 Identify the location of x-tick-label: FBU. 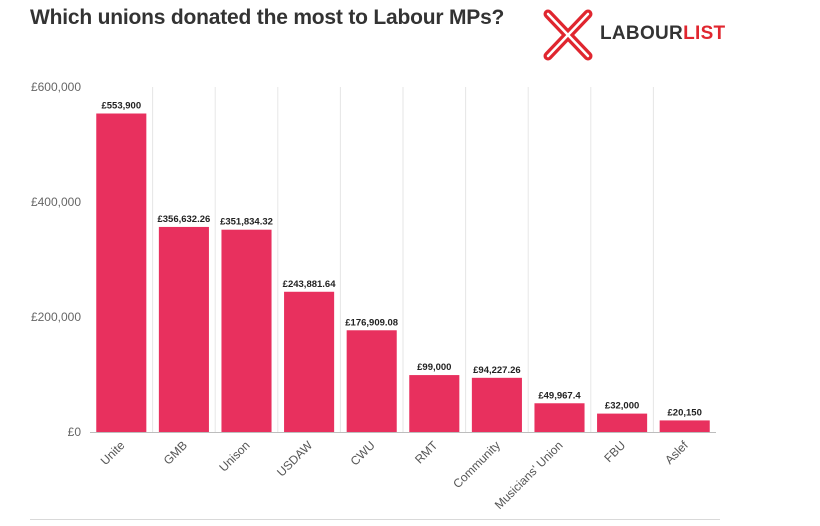
(614, 451).